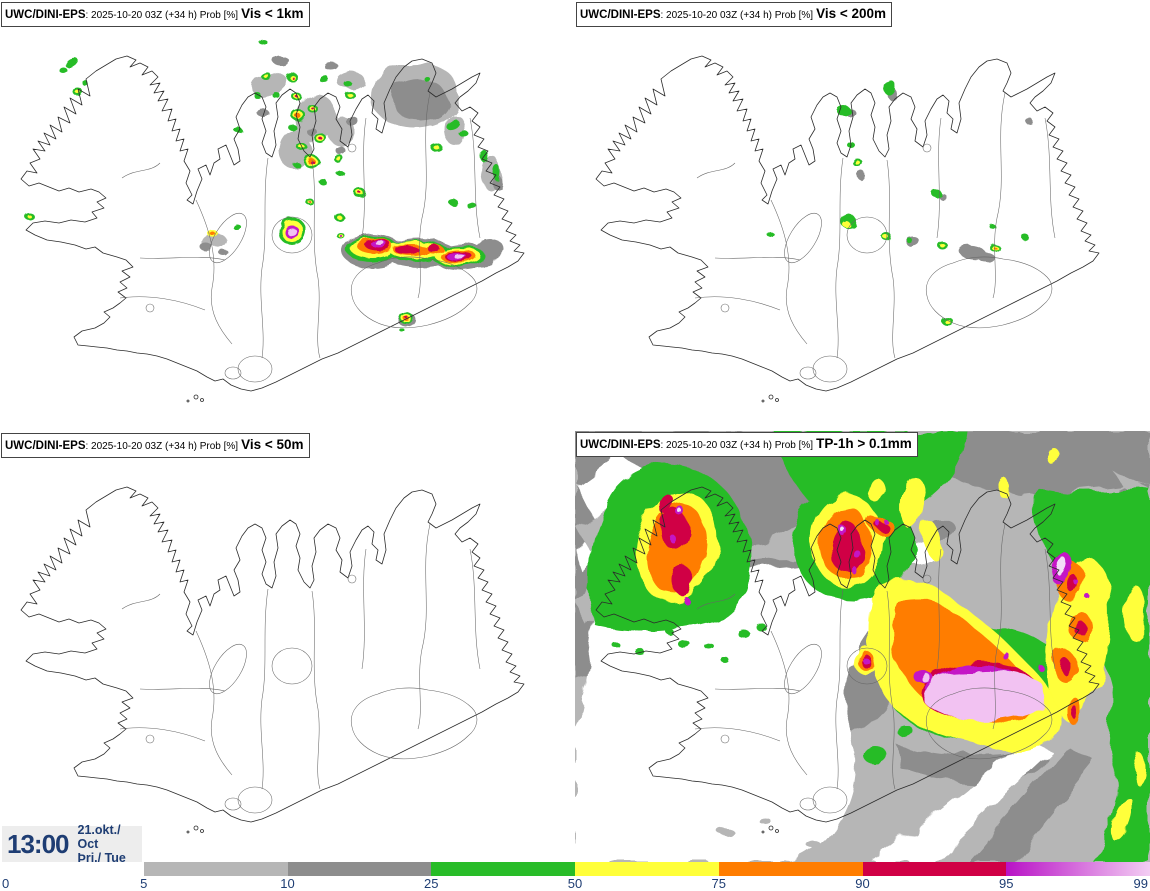 The image size is (1150, 891). I want to click on colorbar-tick-75: 75, so click(718, 883).